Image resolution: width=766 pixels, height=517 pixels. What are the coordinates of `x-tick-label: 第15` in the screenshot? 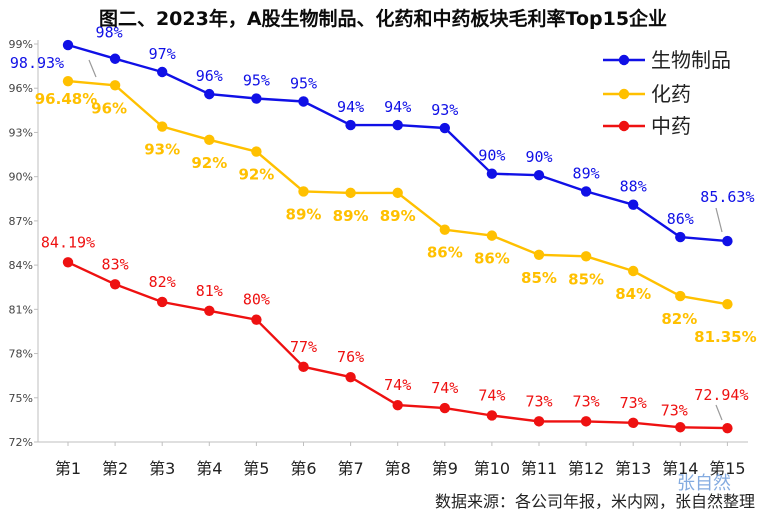 It's located at (727, 468).